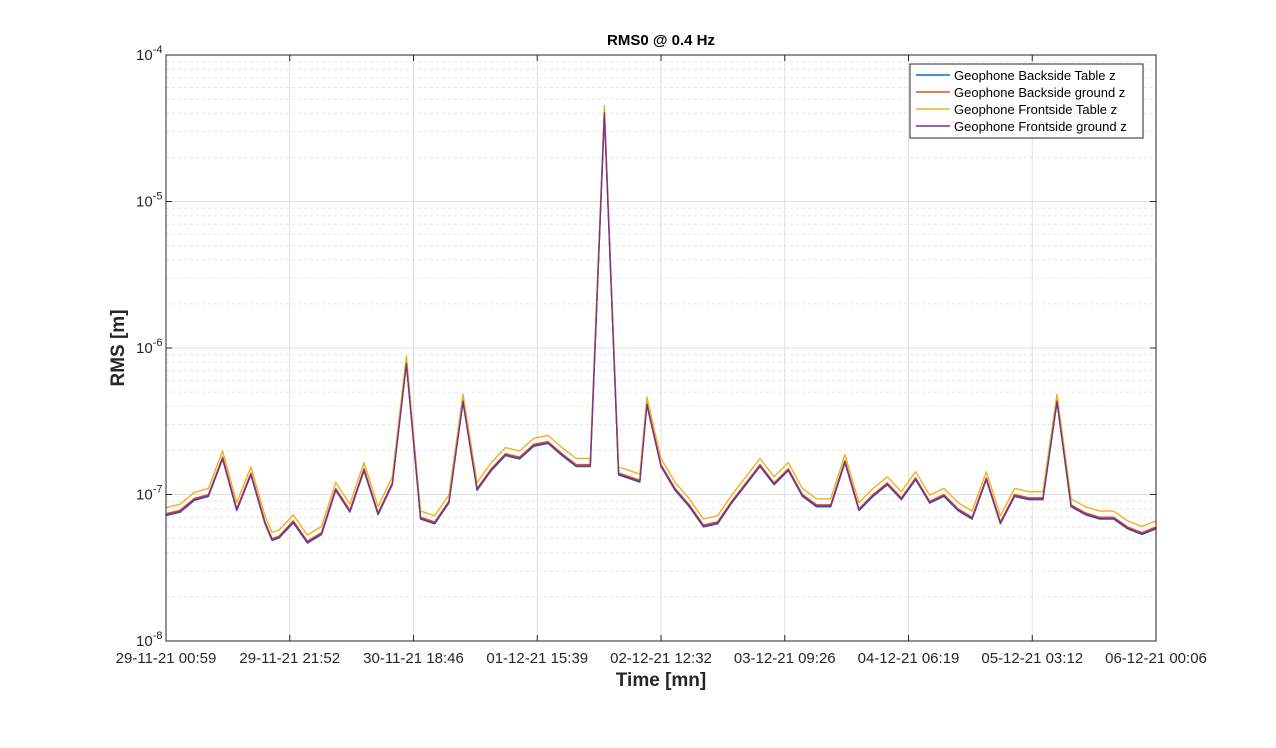 Image resolution: width=1276 pixels, height=748 pixels. Describe the element at coordinates (149, 54) in the screenshot. I see `y-tick-label: 10⁻⁴` at that location.